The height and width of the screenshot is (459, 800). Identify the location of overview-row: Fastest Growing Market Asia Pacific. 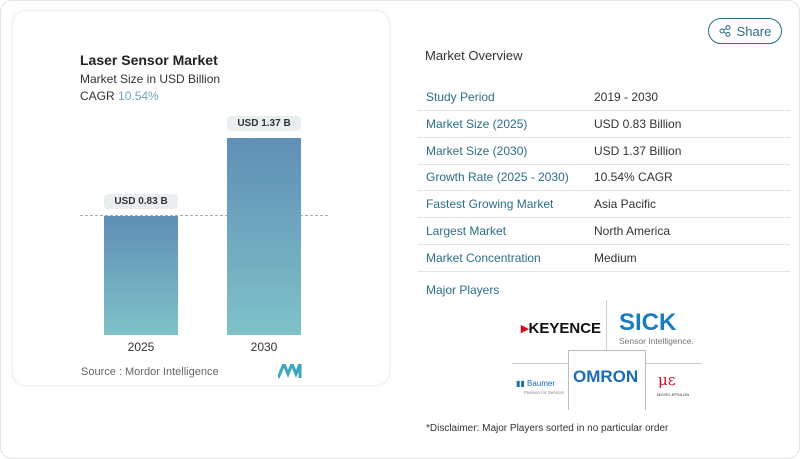
(604, 205).